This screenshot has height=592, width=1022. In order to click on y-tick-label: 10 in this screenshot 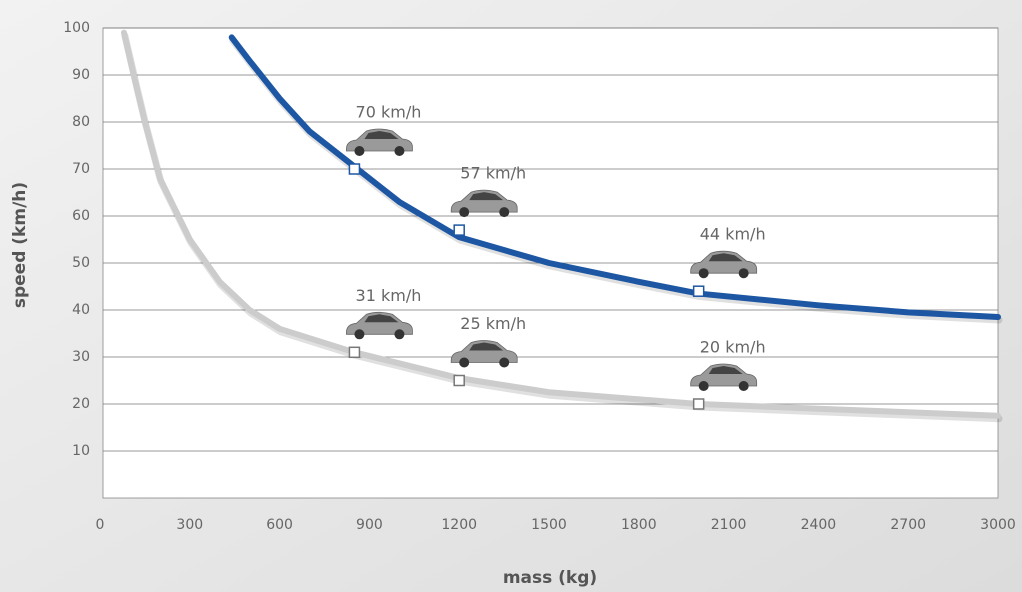, I will do `click(81, 451)`.